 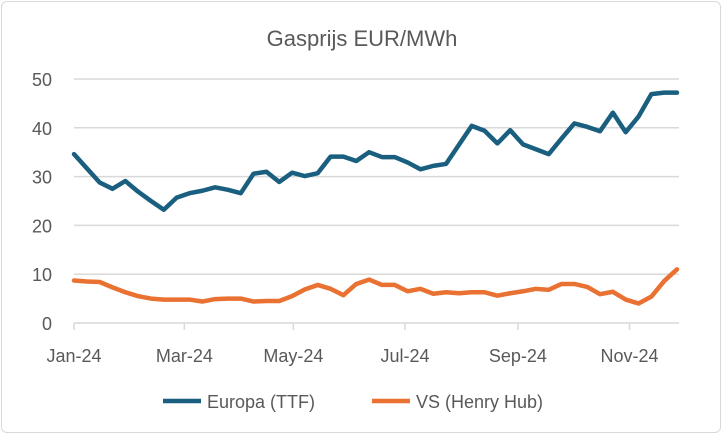 What do you see at coordinates (261, 402) in the screenshot?
I see `legend-label: Europa (TTF)` at bounding box center [261, 402].